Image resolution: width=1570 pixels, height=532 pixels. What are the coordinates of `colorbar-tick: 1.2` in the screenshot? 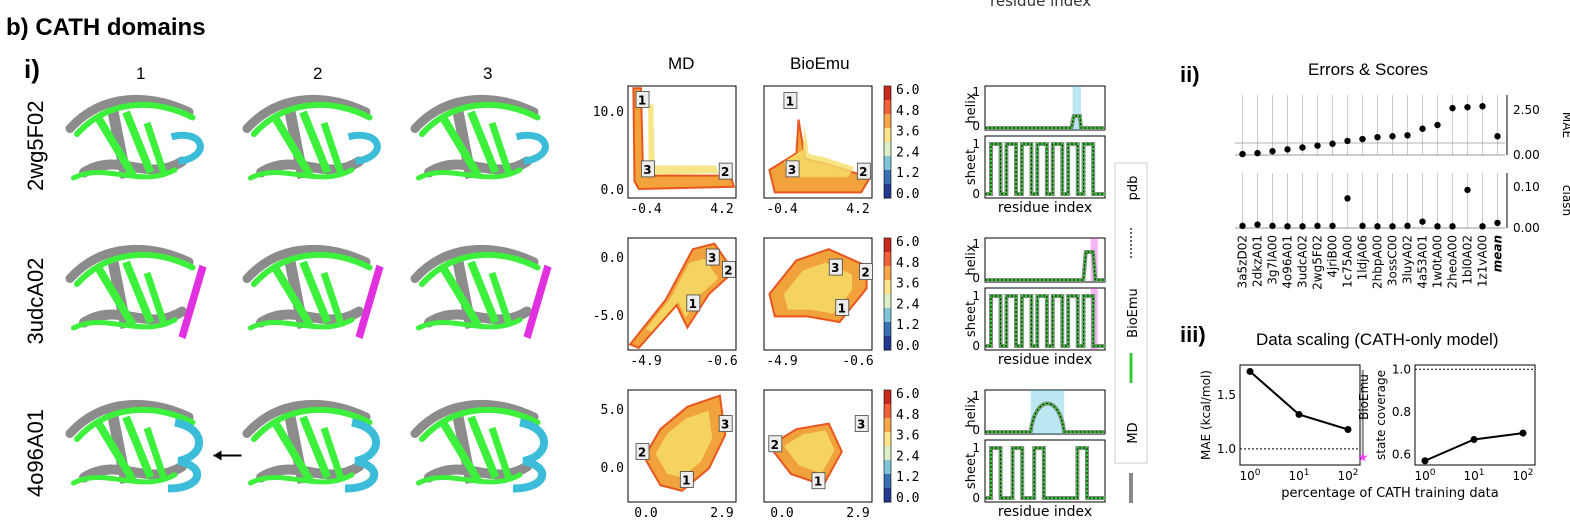 It's located at (907, 477).